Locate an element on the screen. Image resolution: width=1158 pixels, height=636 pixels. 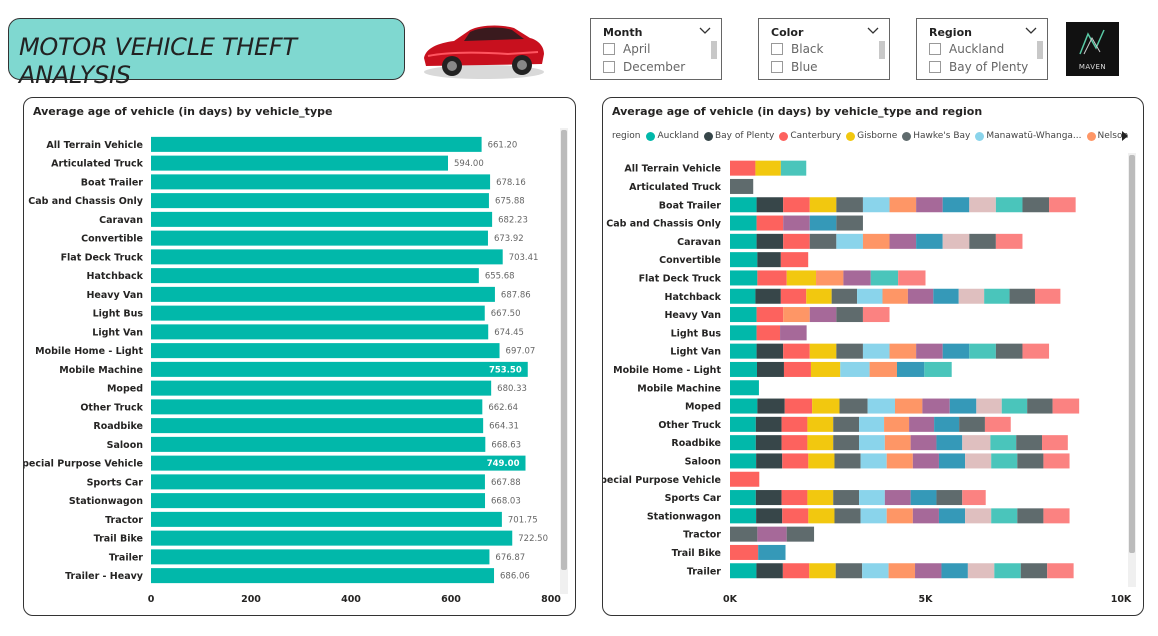
color-slicer: Color Black Blue is located at coordinates (824, 49).